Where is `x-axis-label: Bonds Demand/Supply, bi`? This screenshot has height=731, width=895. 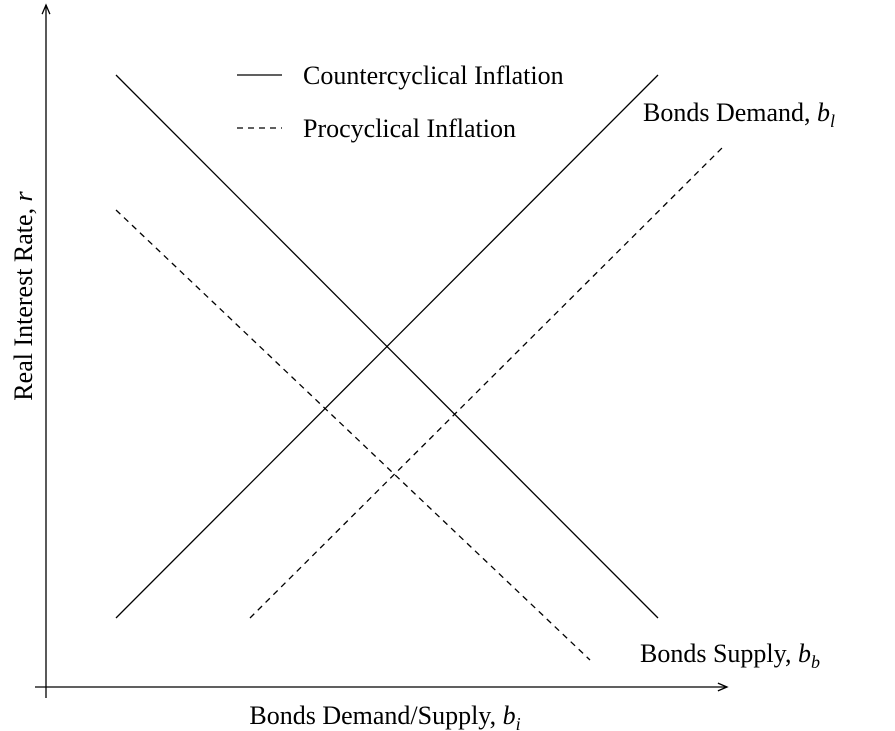
x-axis-label: Bonds Demand/Supply, bi is located at coordinates (384, 716).